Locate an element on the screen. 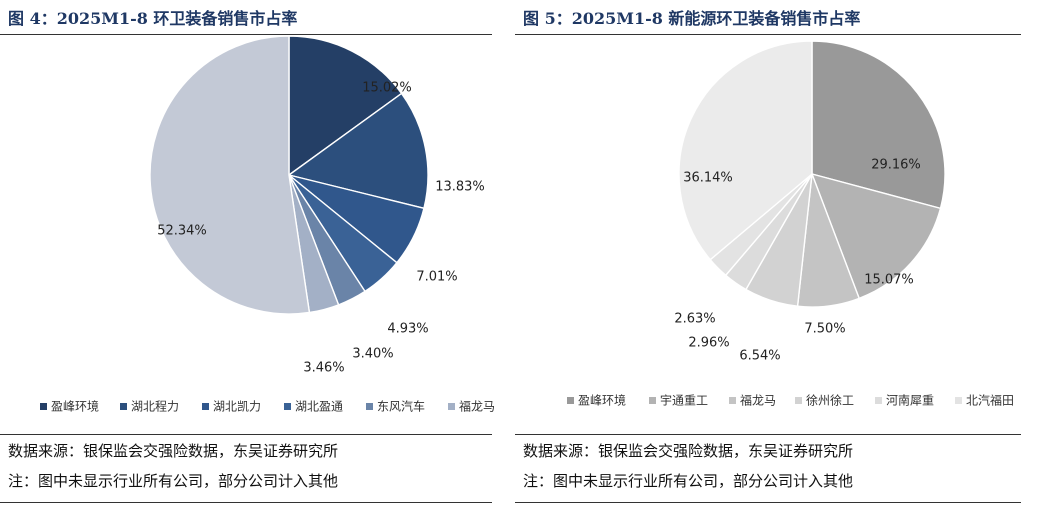 This screenshot has height=508, width=1039. legend-item: 北汽福田 is located at coordinates (984, 400).